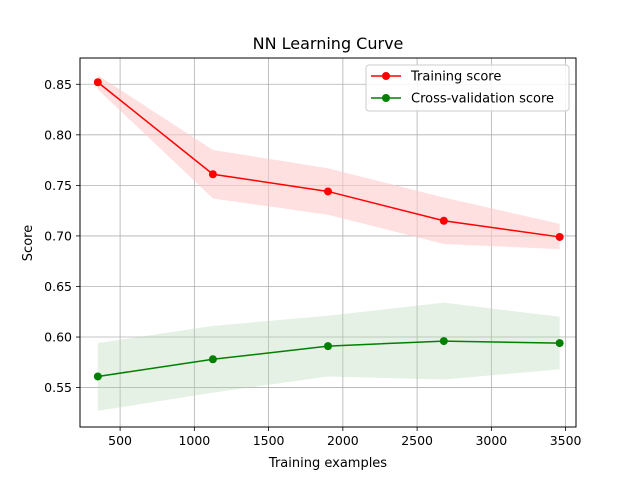 The width and height of the screenshot is (640, 485). I want to click on legend: Training score Cross-validation score, so click(467, 88).